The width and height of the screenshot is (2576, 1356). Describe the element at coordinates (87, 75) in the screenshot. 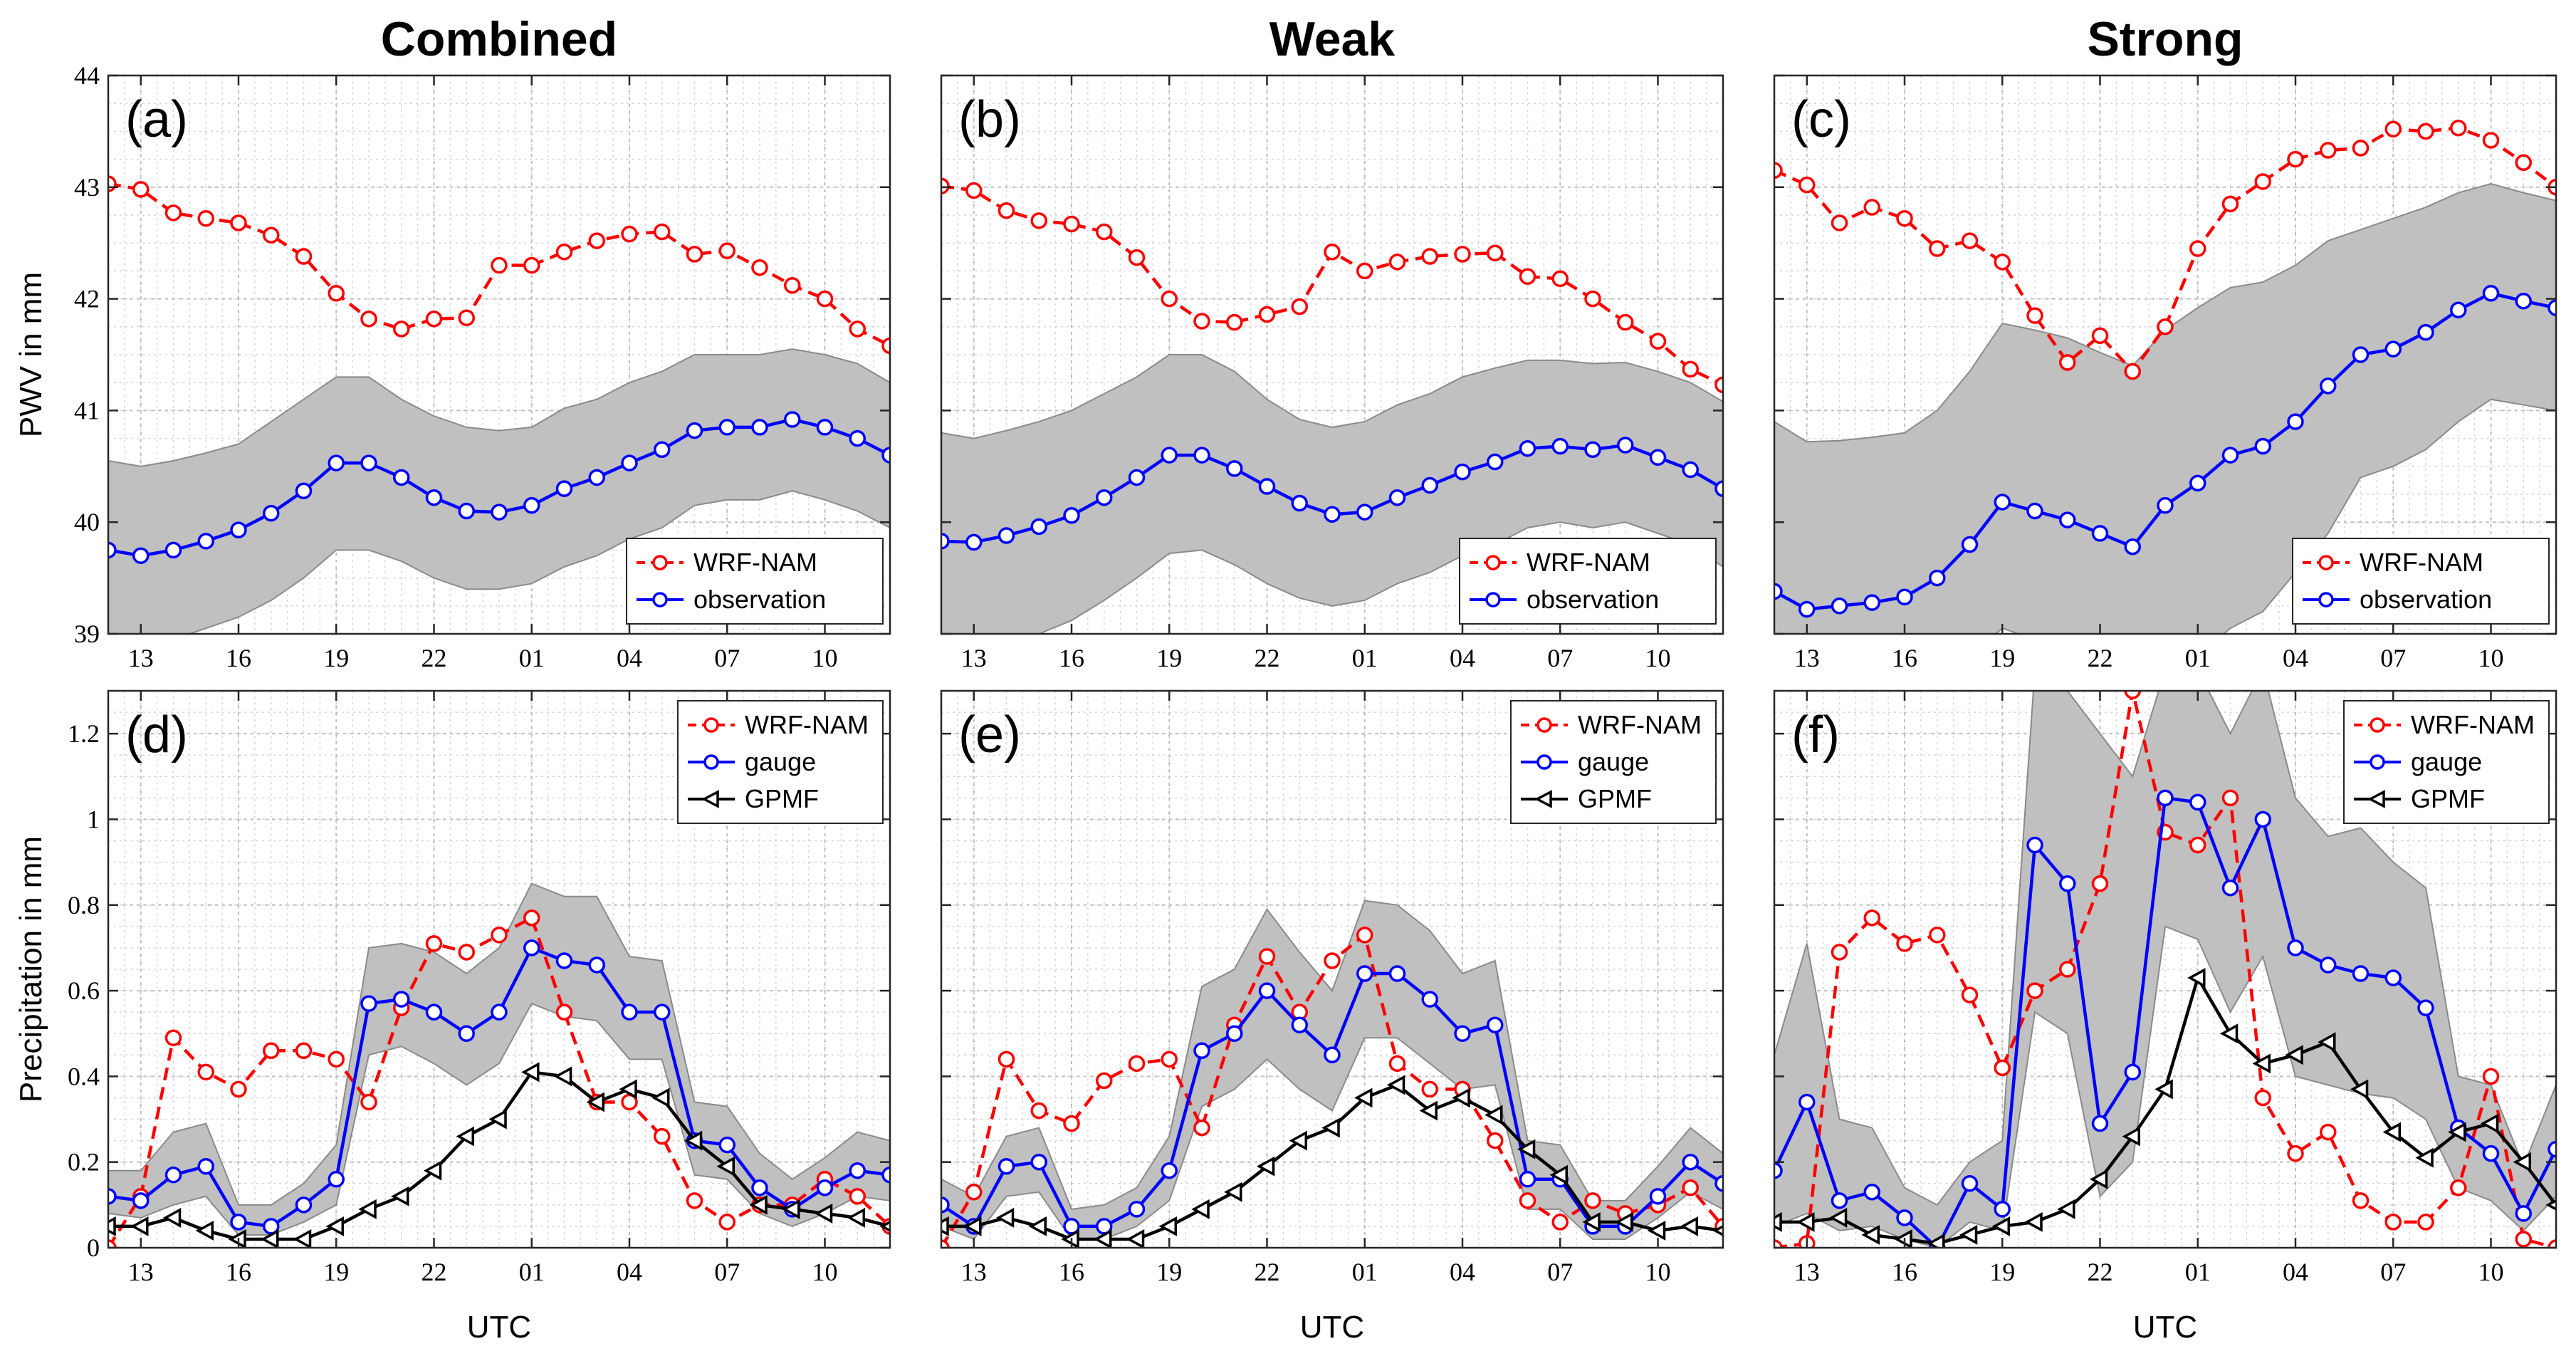

I see `y-tick-label: 44` at that location.